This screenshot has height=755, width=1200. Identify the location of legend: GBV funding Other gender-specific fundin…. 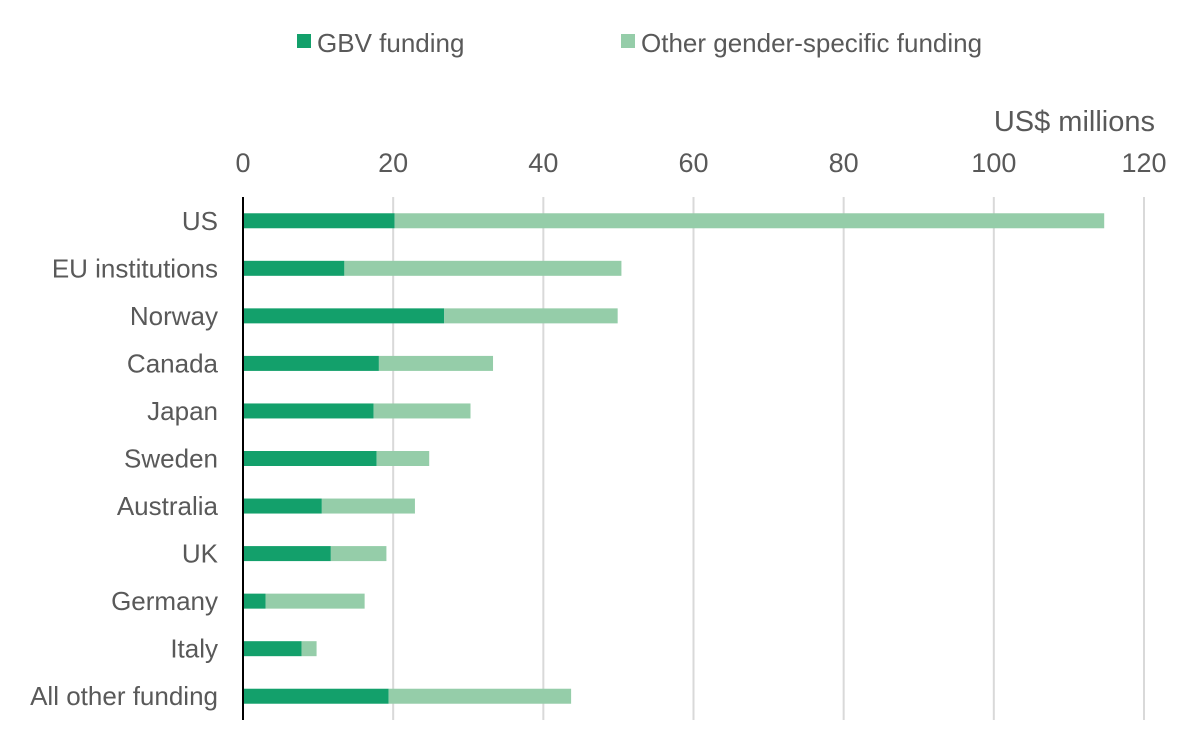
(639, 43).